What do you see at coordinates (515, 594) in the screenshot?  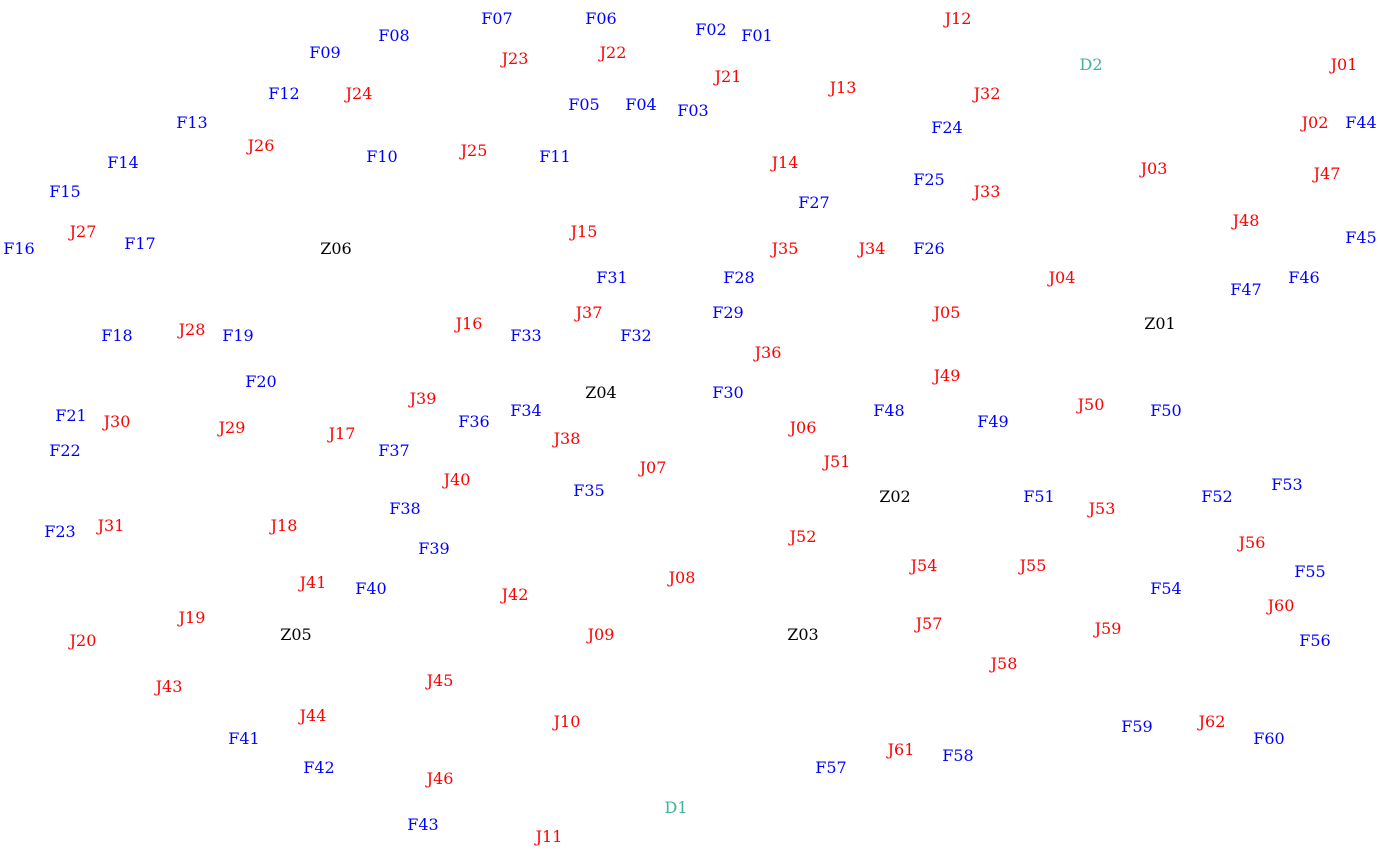 I see `node-label-j42: J42` at bounding box center [515, 594].